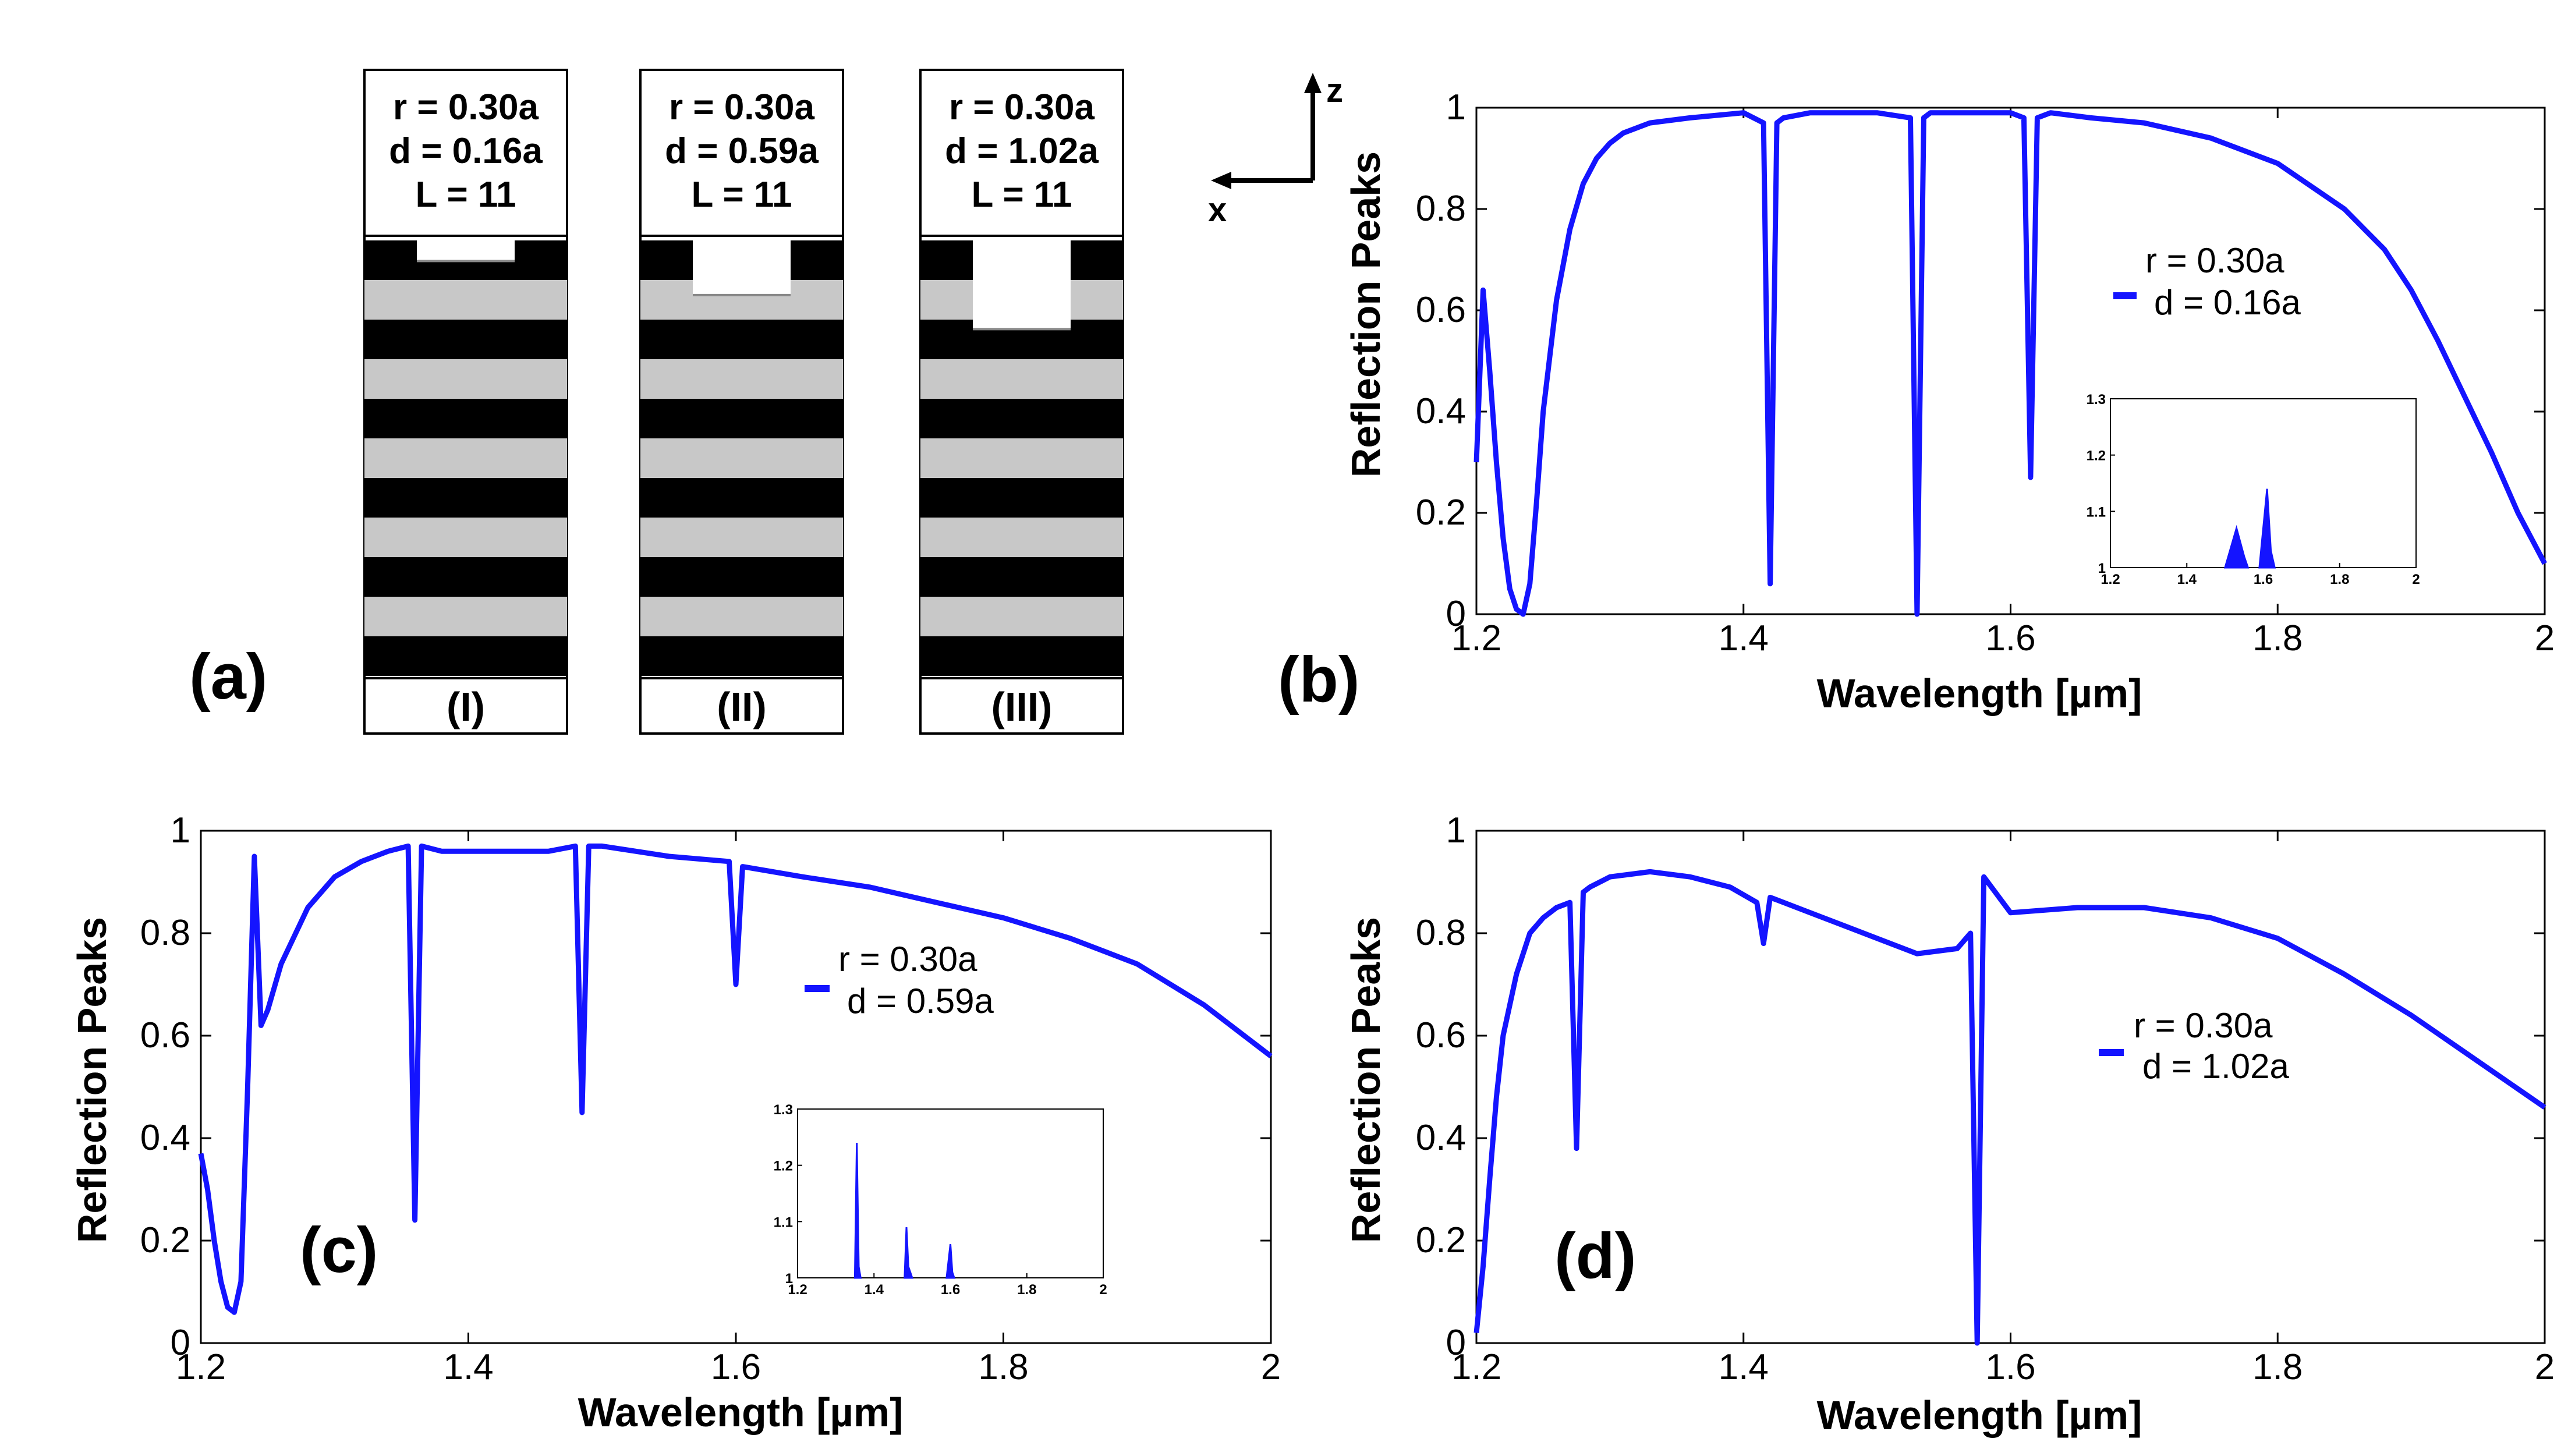  What do you see at coordinates (165, 1138) in the screenshot?
I see `y-tick-label: 0.4` at bounding box center [165, 1138].